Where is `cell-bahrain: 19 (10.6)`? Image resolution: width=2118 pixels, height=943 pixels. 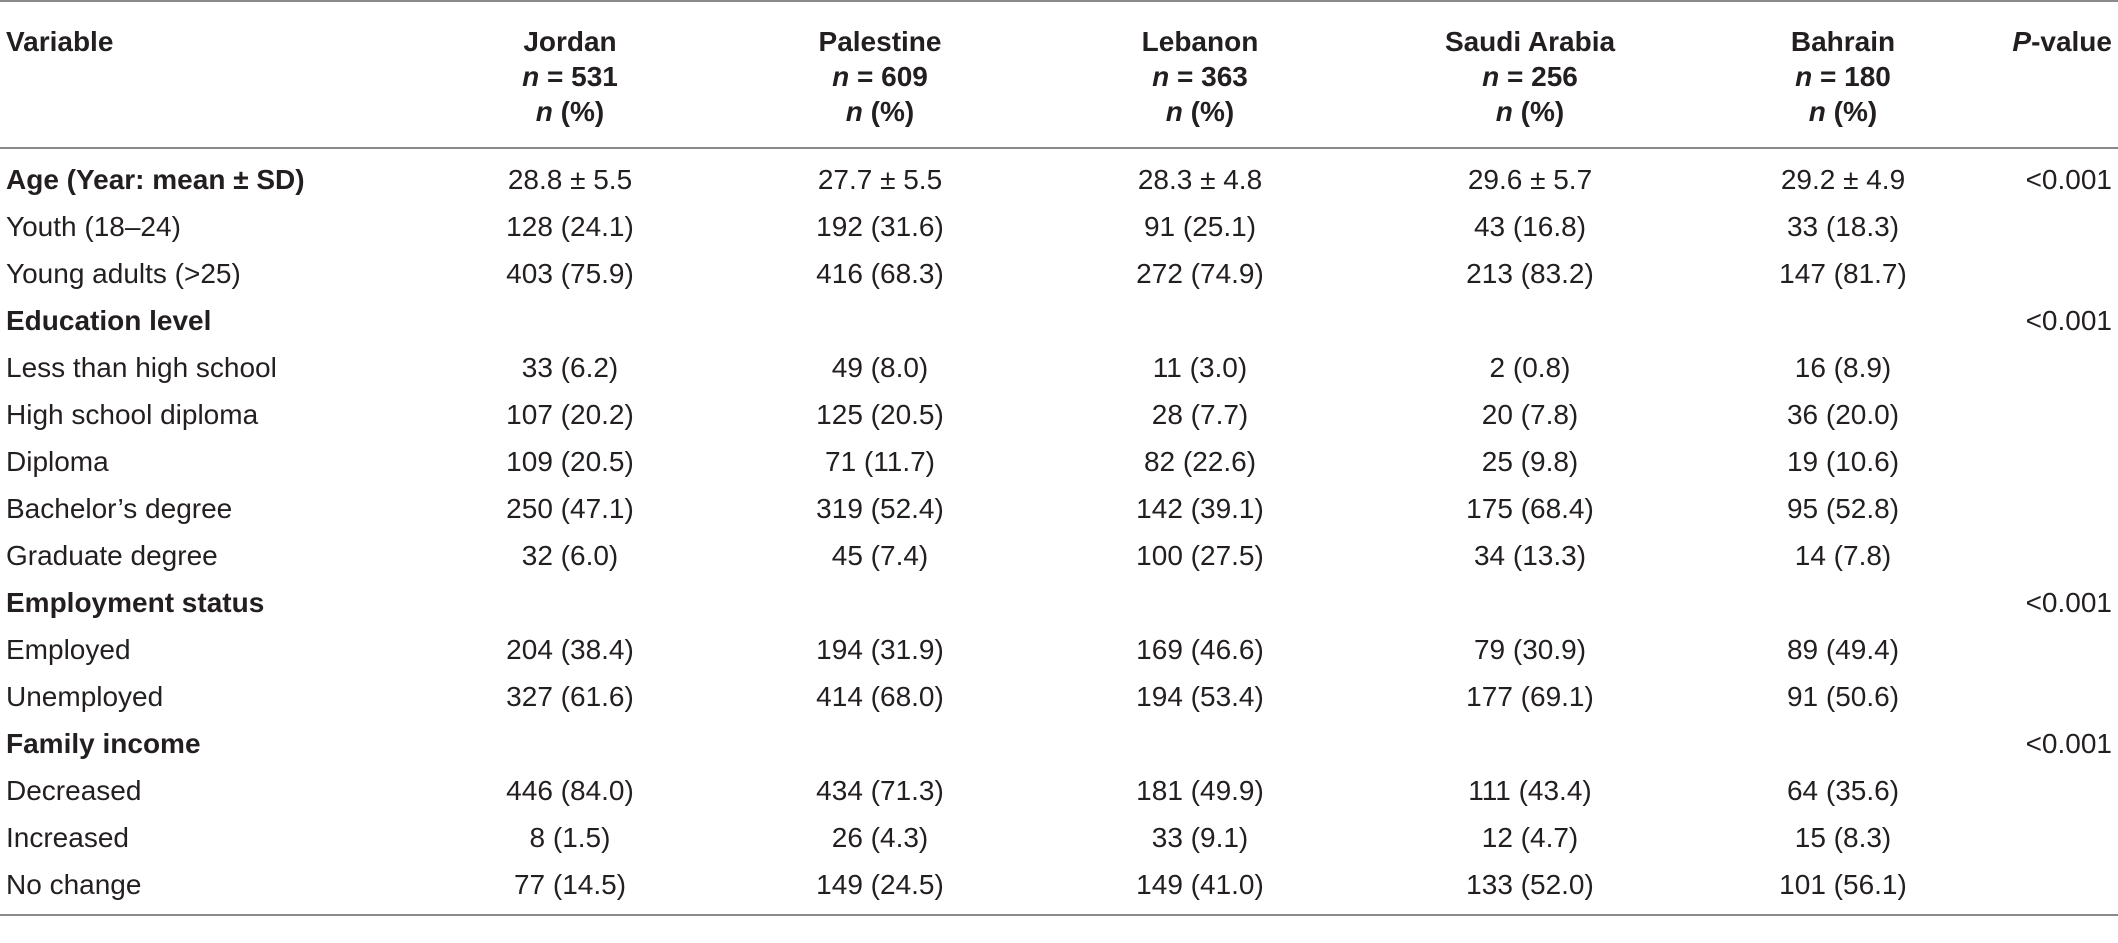 cell-bahrain: 19 (10.6) is located at coordinates (1843, 461).